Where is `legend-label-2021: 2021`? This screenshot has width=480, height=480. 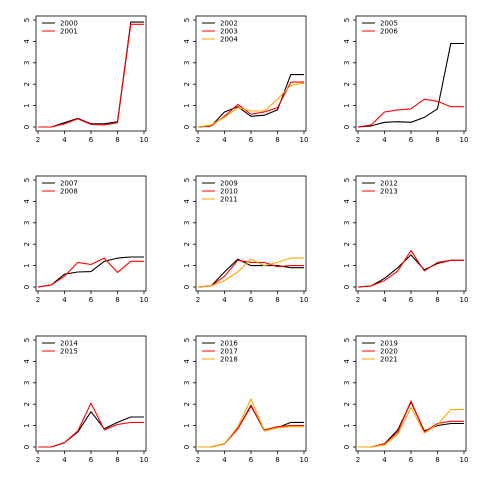 legend-label-2021: 2021 is located at coordinates (389, 360).